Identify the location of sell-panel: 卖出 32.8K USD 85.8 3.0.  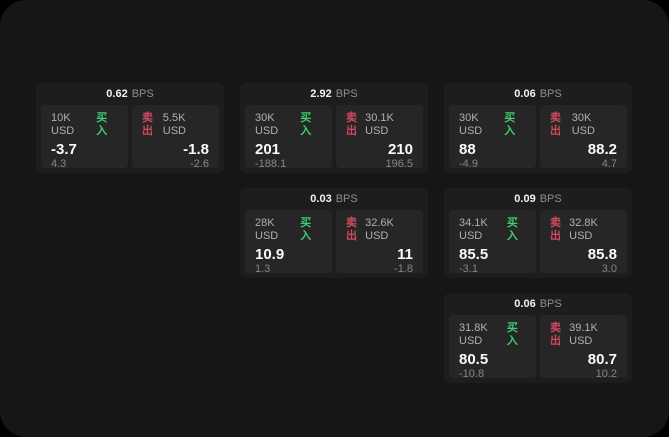
(583, 242).